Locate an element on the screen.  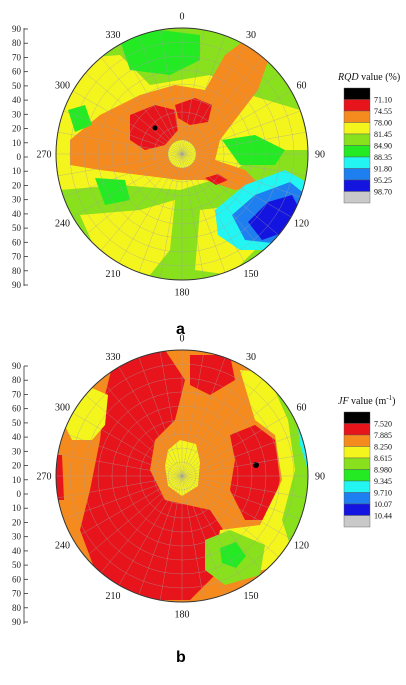
angle-label-60: 60 is located at coordinates (302, 86).